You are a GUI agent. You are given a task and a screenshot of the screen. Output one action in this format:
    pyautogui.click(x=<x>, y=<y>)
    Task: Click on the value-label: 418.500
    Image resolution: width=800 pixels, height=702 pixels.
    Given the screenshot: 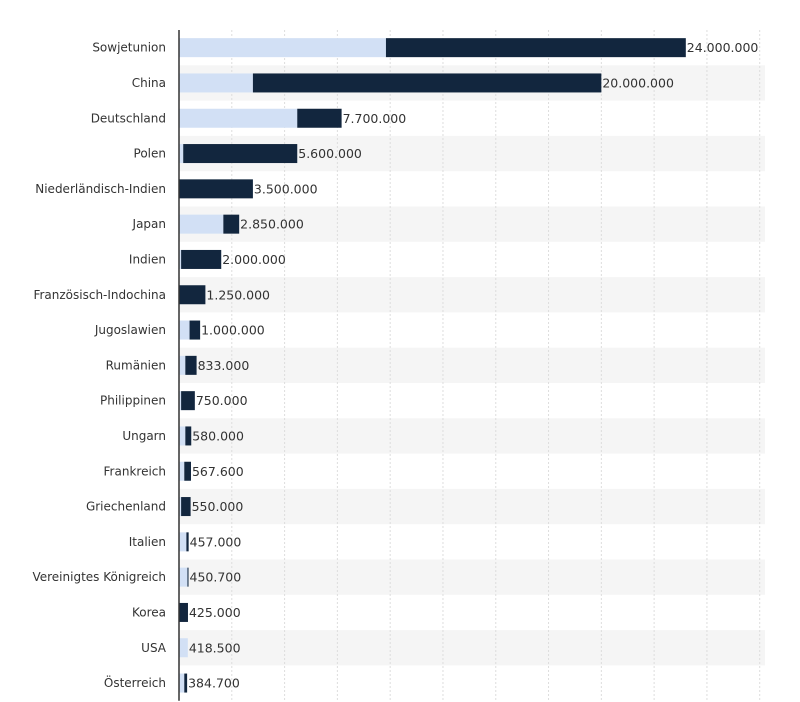 What is the action you would take?
    pyautogui.click(x=215, y=647)
    